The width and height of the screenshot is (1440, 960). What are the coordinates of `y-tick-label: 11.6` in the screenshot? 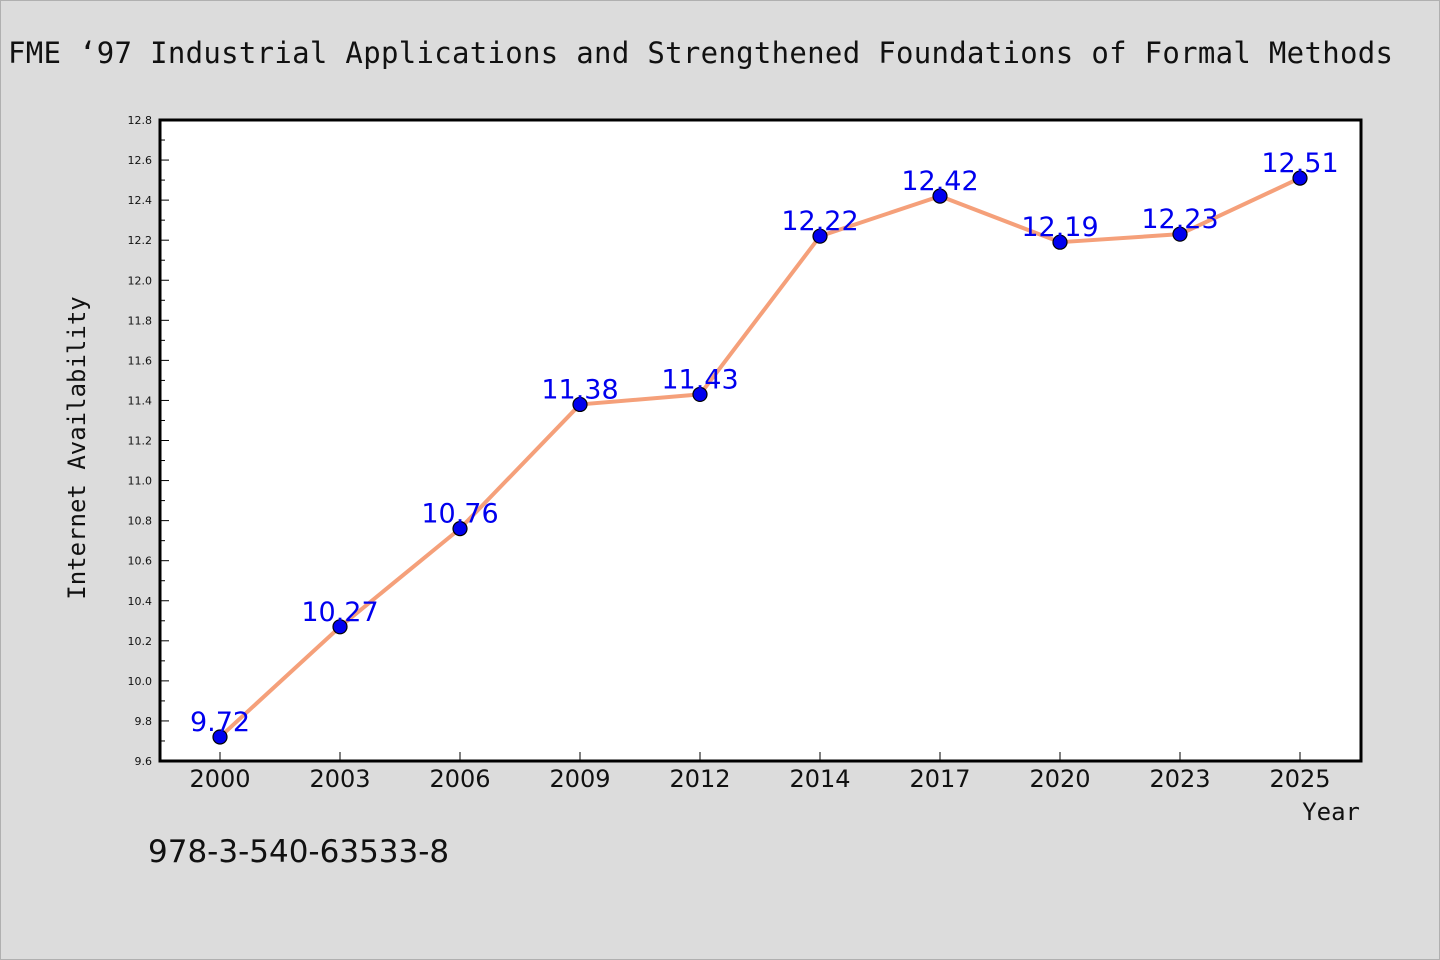 It's located at (140, 360).